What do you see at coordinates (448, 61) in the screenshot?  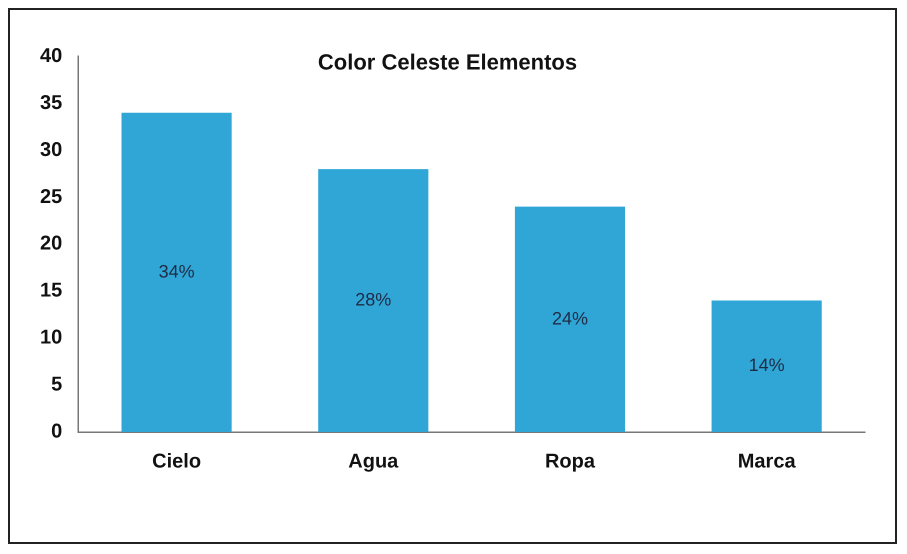 I see `chart-title: Color Celeste Elementos` at bounding box center [448, 61].